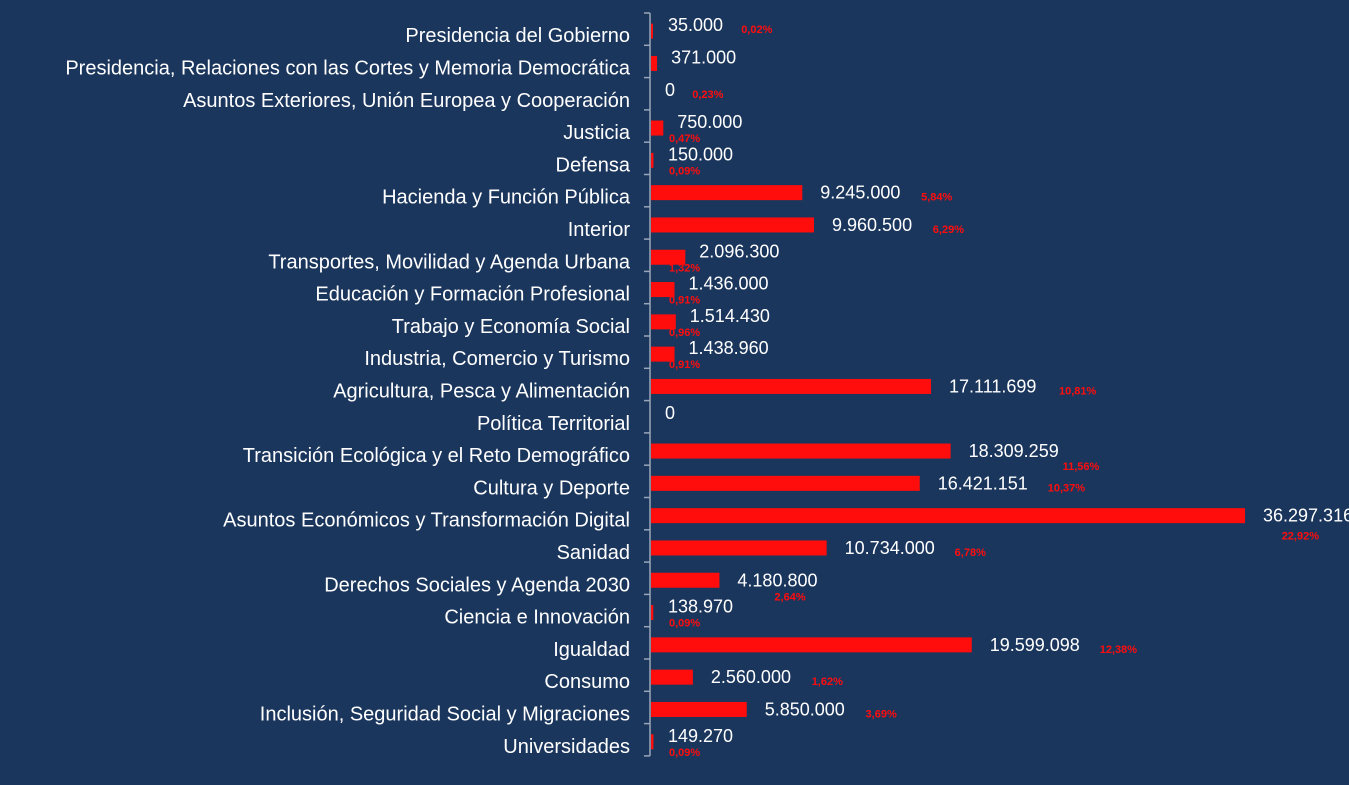  What do you see at coordinates (497, 359) in the screenshot?
I see `category-label: Industria, Comercio y Turismo` at bounding box center [497, 359].